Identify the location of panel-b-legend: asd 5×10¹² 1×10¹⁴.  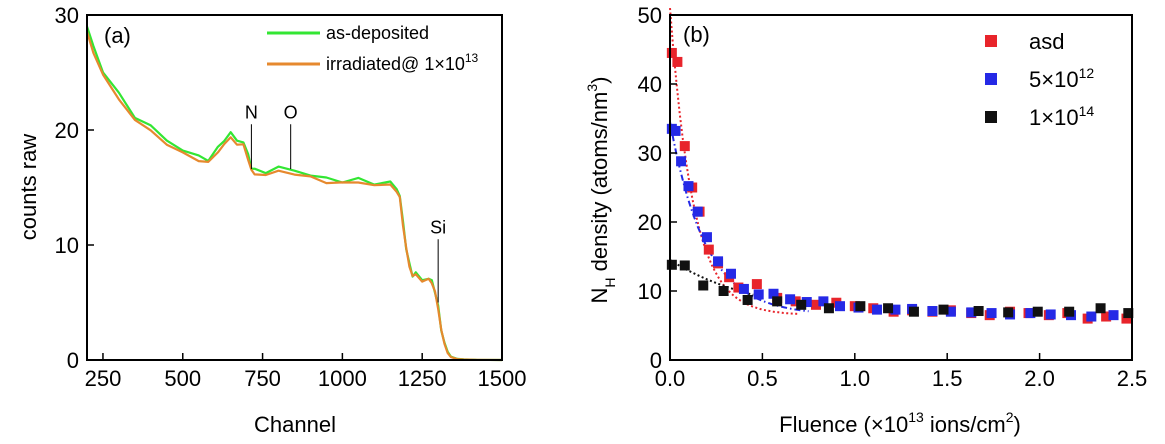
(1039, 79).